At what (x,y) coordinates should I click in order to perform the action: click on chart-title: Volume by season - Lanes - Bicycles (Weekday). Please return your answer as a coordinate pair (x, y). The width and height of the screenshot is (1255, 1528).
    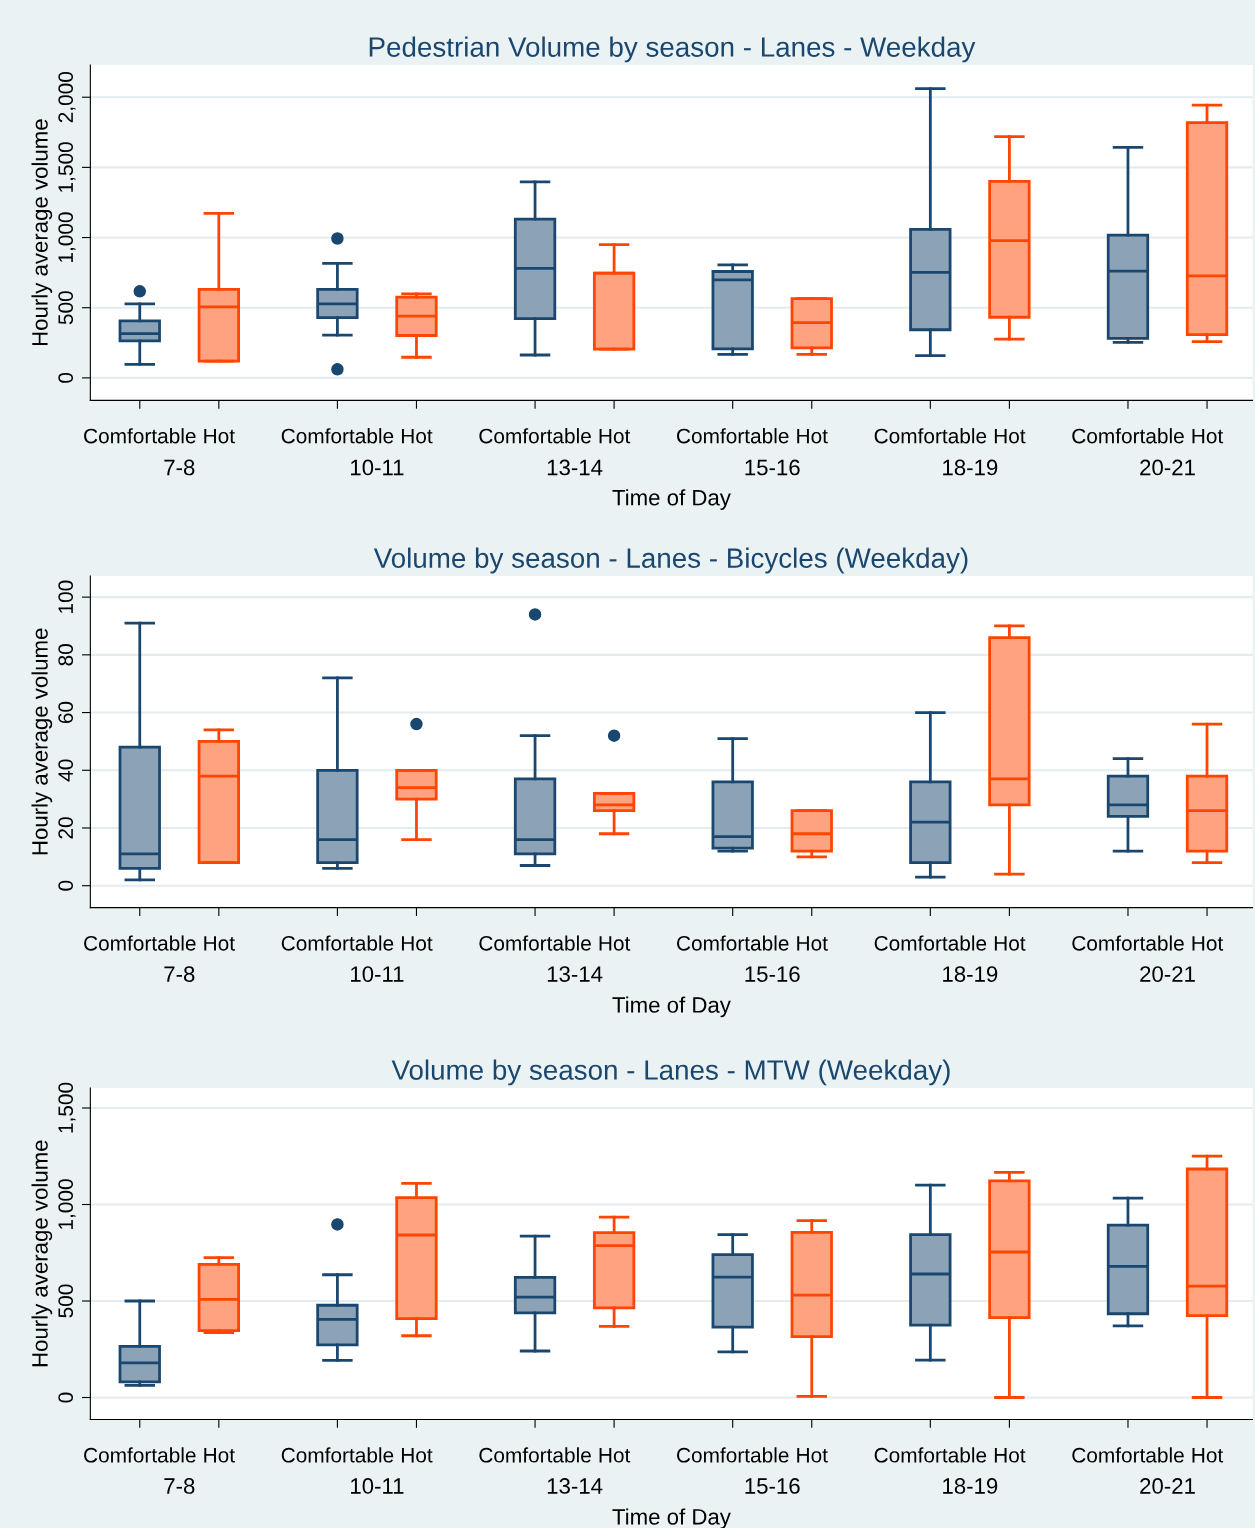
    Looking at the image, I should click on (670, 560).